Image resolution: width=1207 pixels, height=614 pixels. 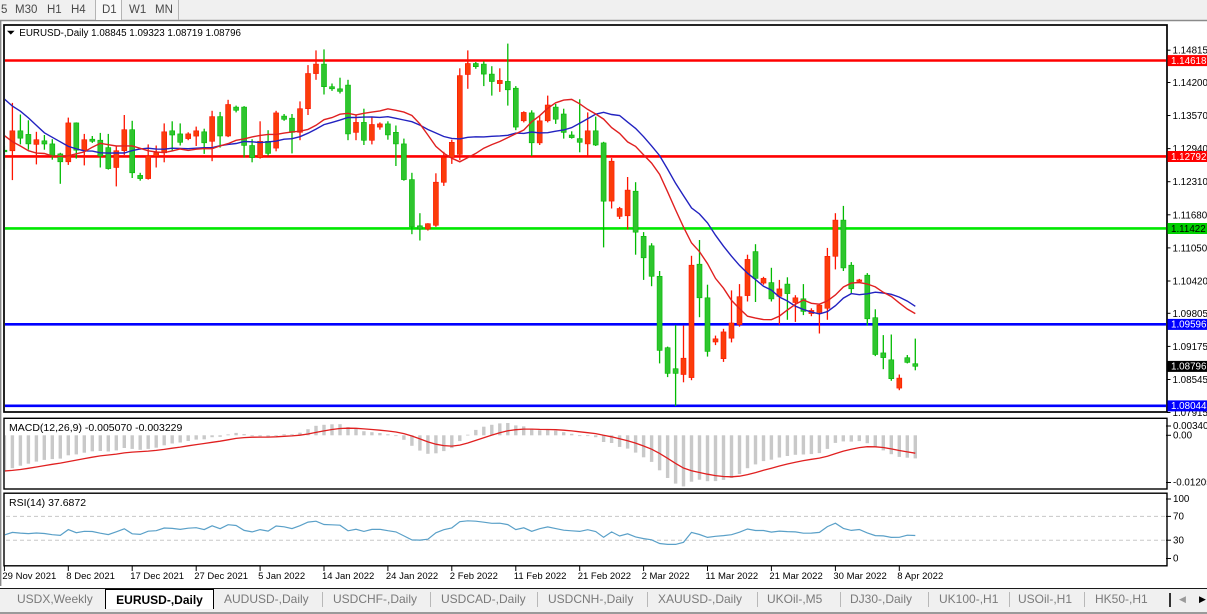 I want to click on svg-text: 1.11680, so click(x=1190, y=215).